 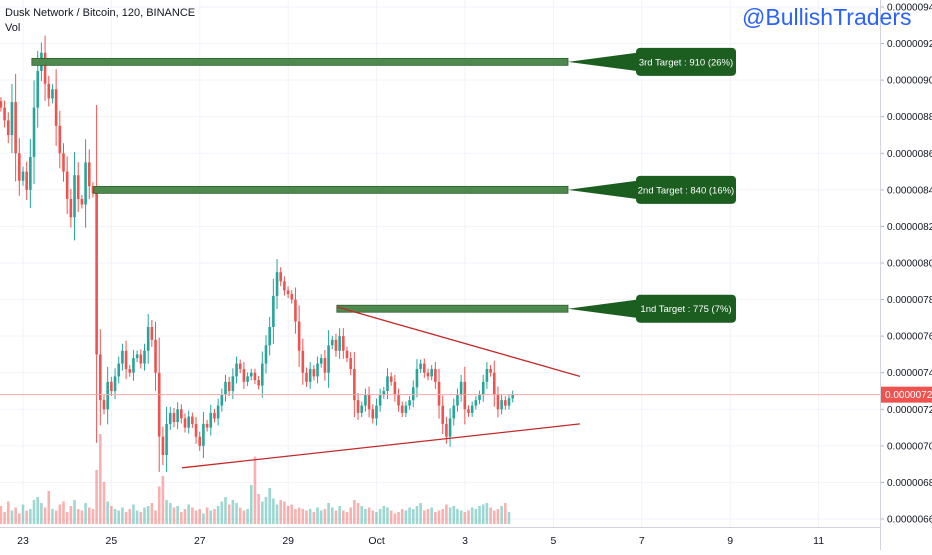 I want to click on symbol-title: Dusk Network / Bitcoin, 120, BINANCE, so click(x=100, y=13).